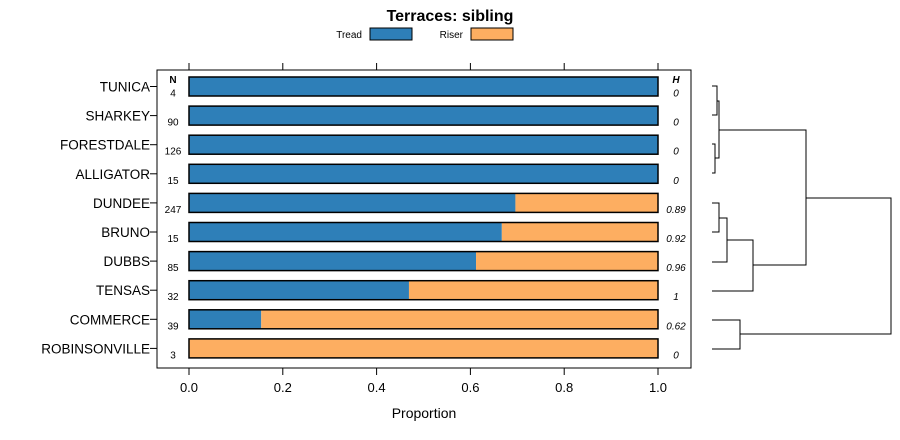  I want to click on category-label: ALLIGATOR, so click(112, 174).